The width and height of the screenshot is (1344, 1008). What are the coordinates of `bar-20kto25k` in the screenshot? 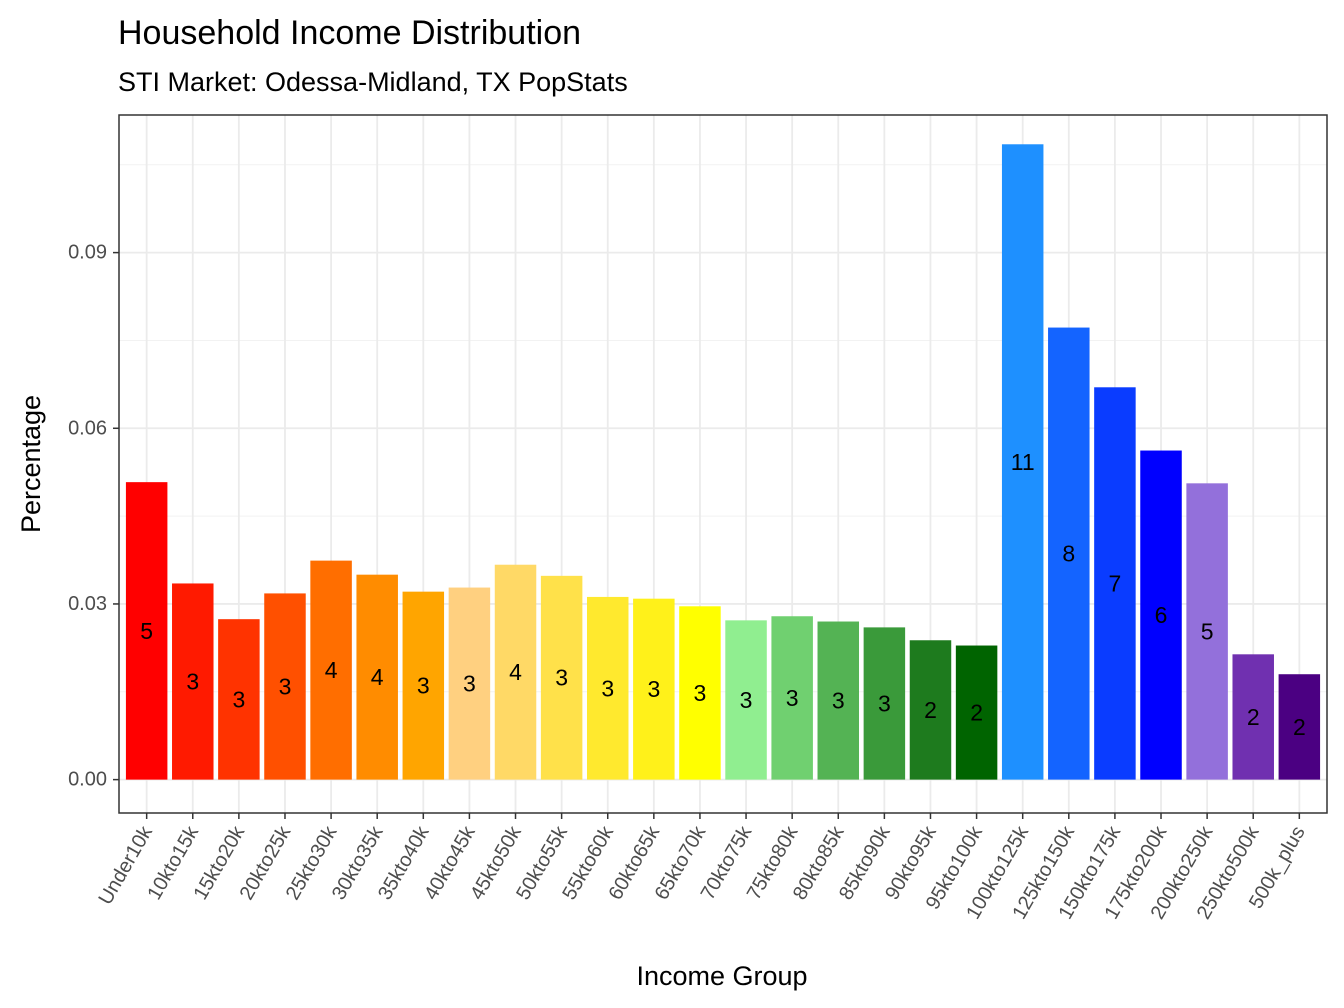 It's located at (285, 686).